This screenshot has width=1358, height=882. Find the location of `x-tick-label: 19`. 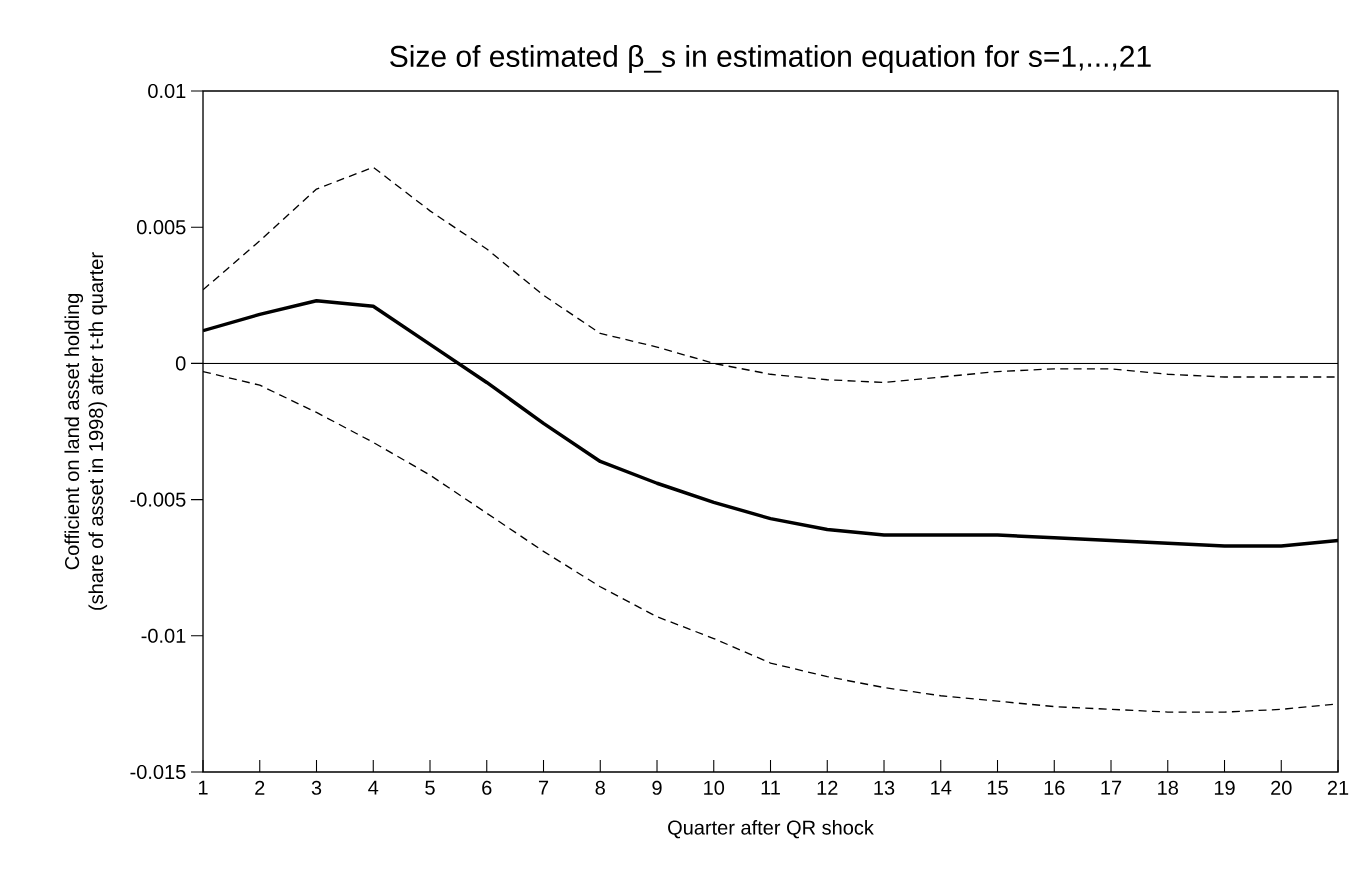

x-tick-label: 19 is located at coordinates (1224, 787).